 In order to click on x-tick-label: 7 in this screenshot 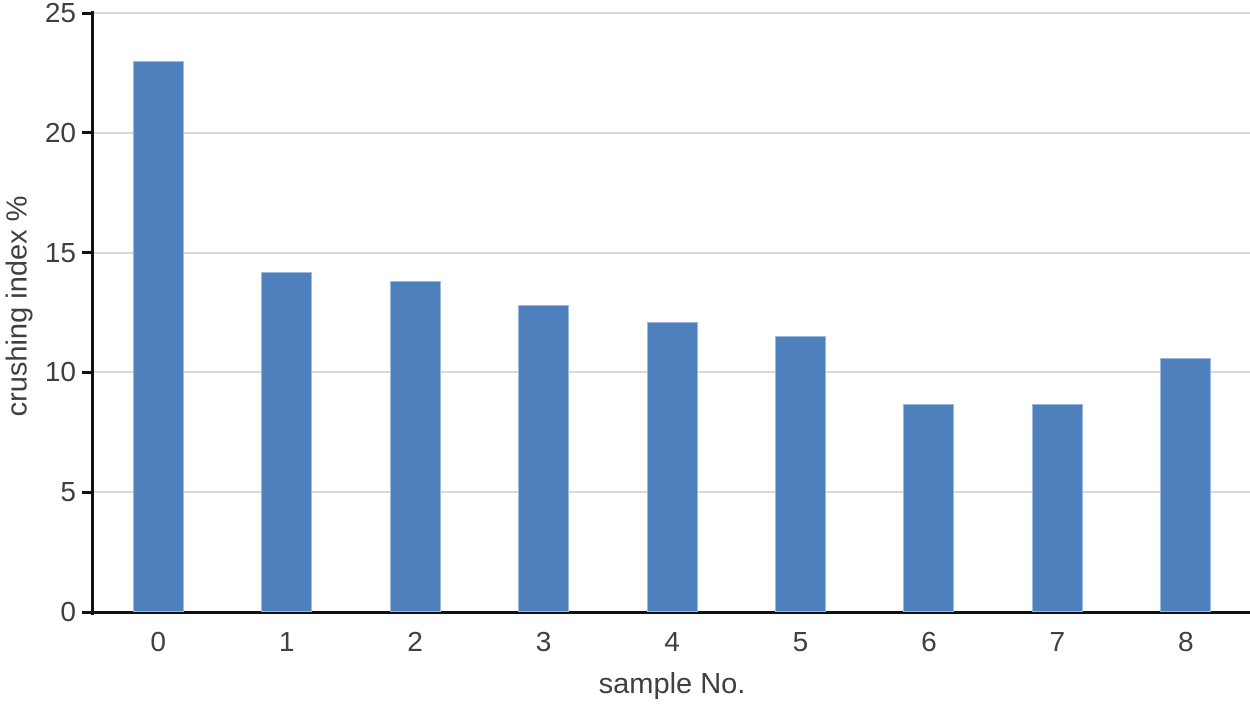, I will do `click(1057, 641)`.